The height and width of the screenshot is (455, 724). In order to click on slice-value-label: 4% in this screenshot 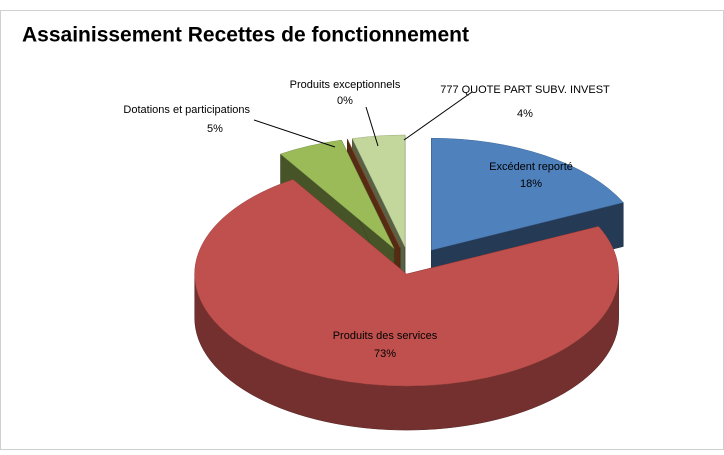, I will do `click(525, 114)`.